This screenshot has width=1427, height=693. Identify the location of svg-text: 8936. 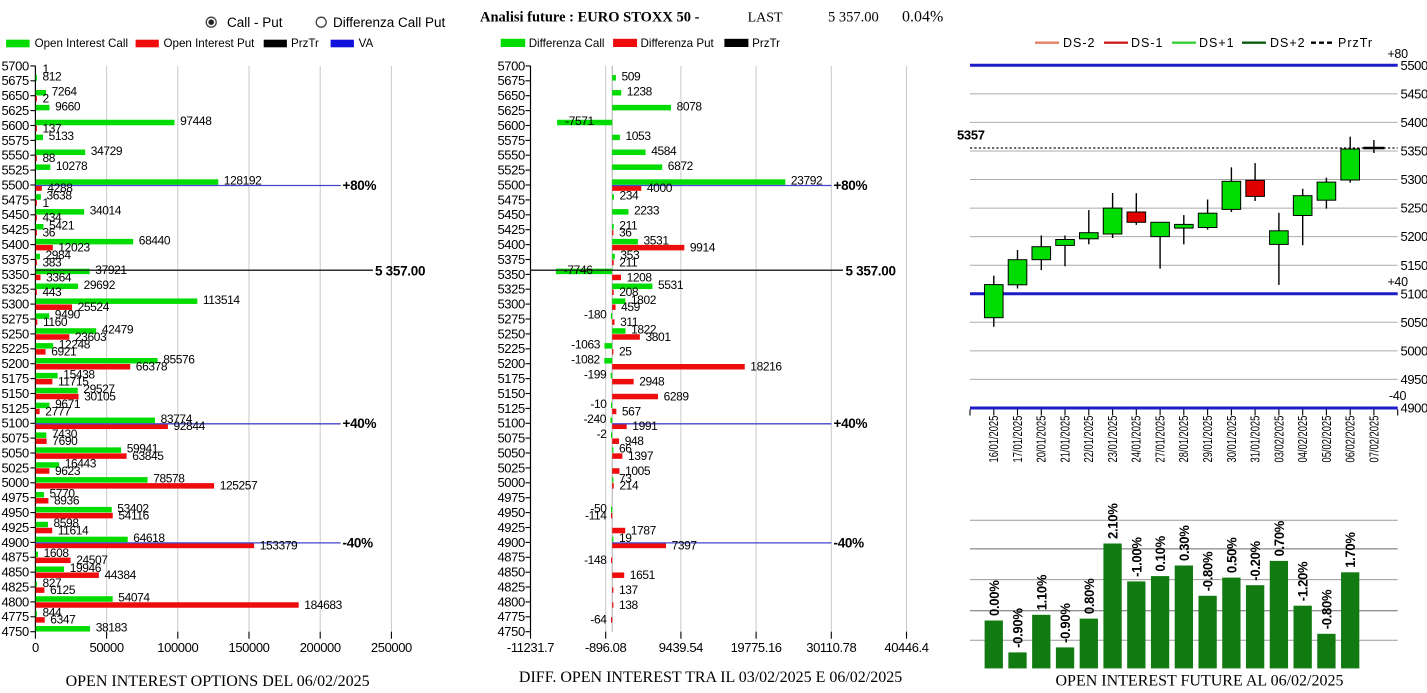
(67, 501).